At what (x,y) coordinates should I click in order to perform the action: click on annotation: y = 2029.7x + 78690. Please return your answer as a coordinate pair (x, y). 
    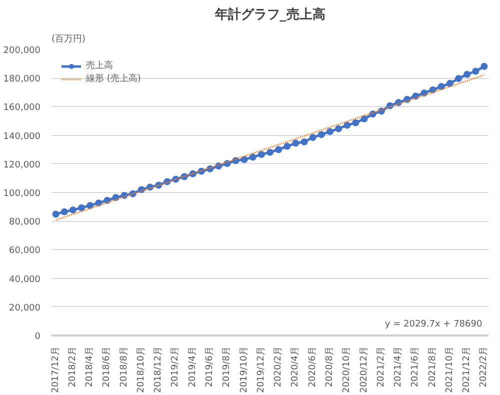
    Looking at the image, I should click on (433, 325).